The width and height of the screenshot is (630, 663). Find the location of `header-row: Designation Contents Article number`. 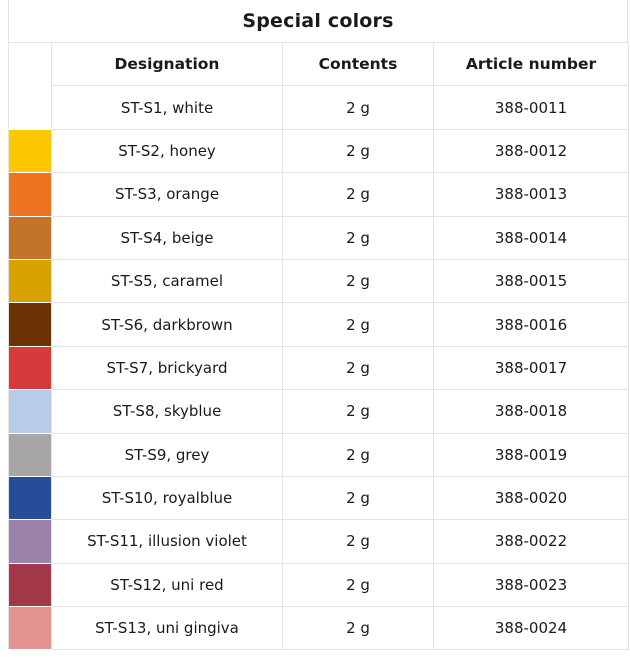

header-row: Designation Contents Article number is located at coordinates (318, 64).